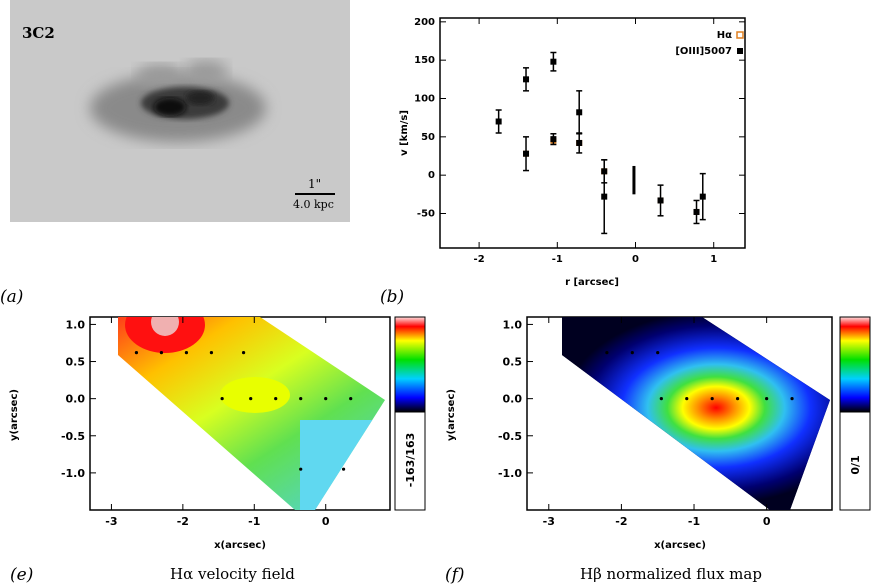 The width and height of the screenshot is (872, 587). I want to click on velocity-colorbar-range: -163/163, so click(410, 460).